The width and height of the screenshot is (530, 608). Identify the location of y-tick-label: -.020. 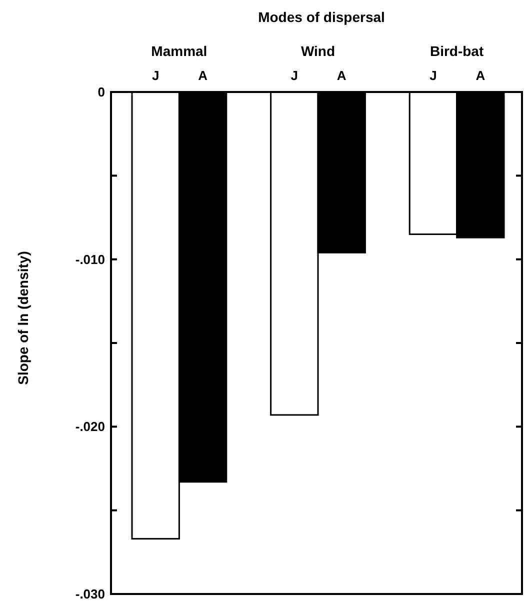
(90, 426).